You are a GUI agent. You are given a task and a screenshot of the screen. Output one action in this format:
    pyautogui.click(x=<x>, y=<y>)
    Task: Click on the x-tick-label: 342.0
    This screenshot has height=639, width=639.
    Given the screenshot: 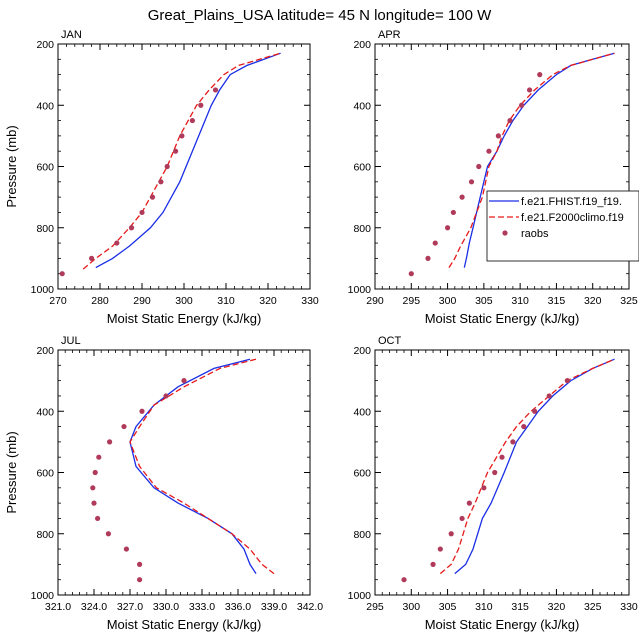 What is the action you would take?
    pyautogui.click(x=310, y=607)
    